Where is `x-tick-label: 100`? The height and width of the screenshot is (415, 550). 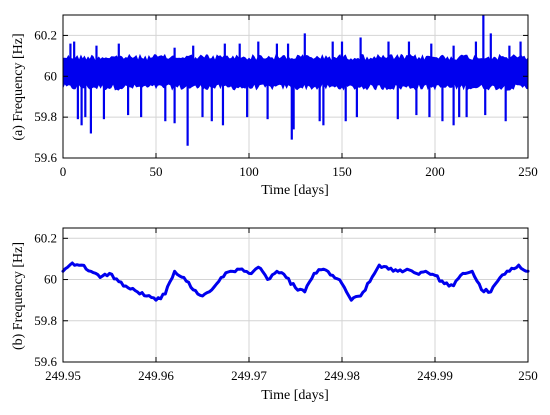
x-tick-label: 100 is located at coordinates (249, 171).